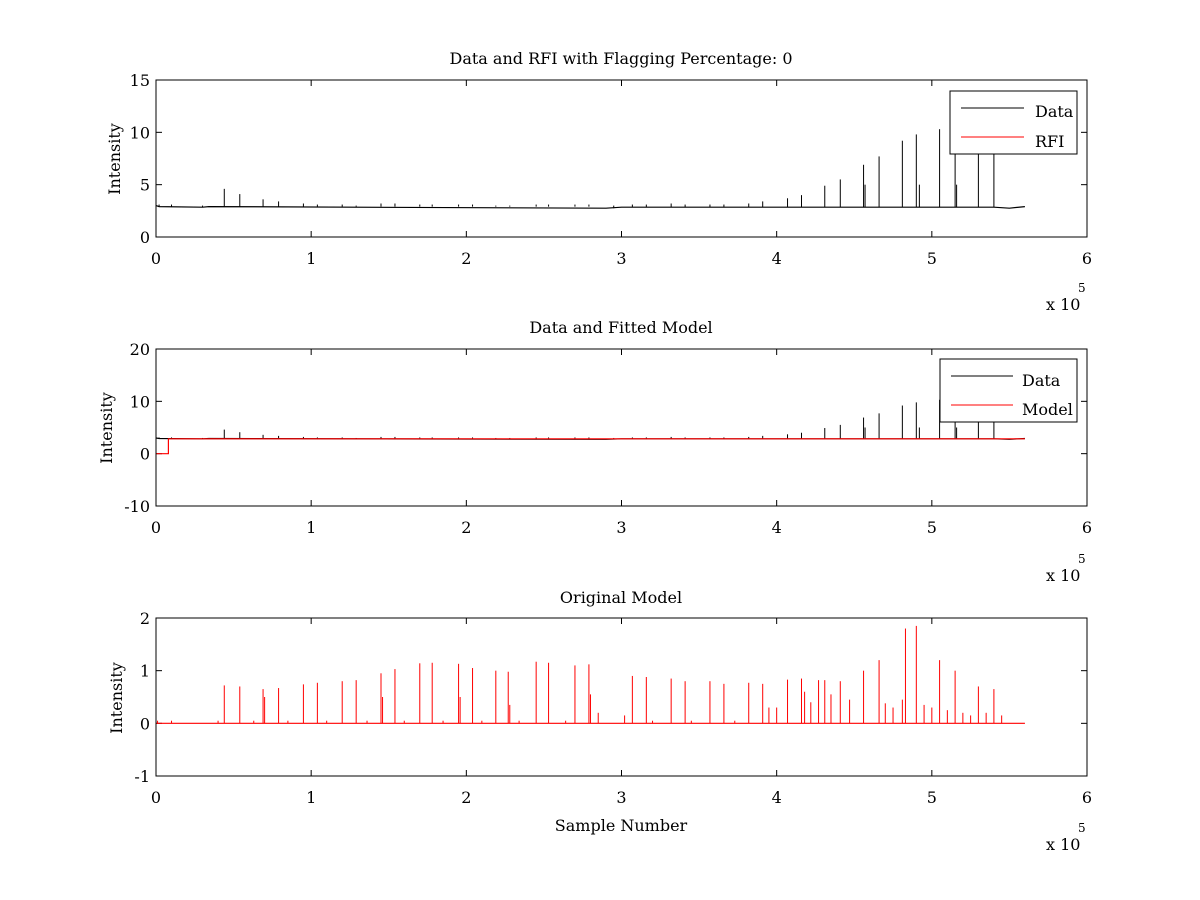 The image size is (1200, 900). I want to click on y-tick-label: 20, so click(140, 349).